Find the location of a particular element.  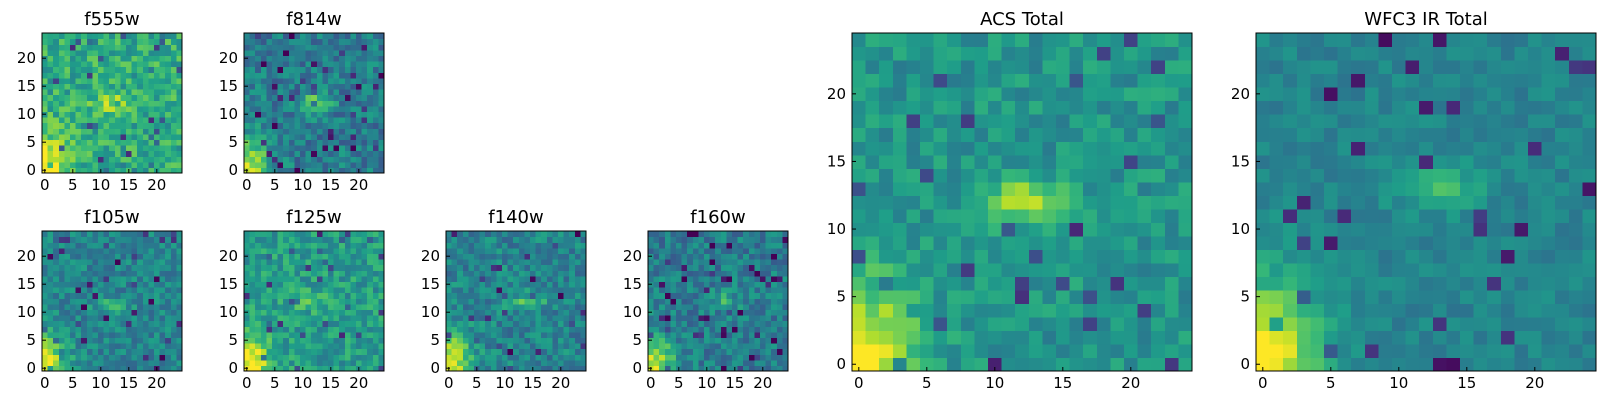

x-tick-label: 10 is located at coordinates (994, 383).